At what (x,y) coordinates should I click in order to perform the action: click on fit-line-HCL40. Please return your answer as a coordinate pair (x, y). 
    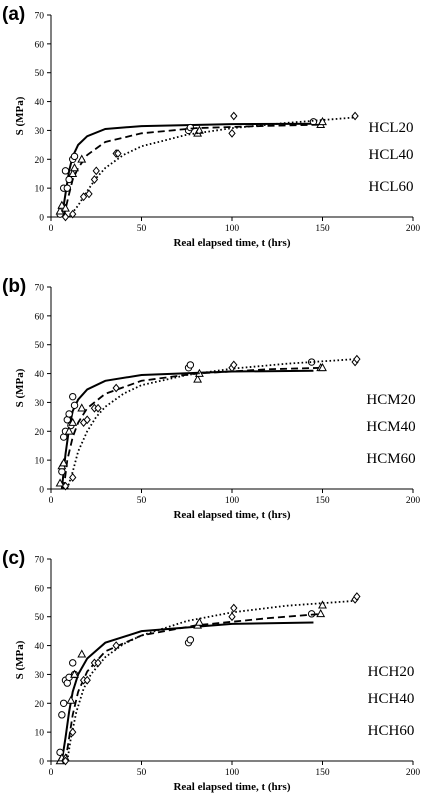
    Looking at the image, I should click on (192, 170).